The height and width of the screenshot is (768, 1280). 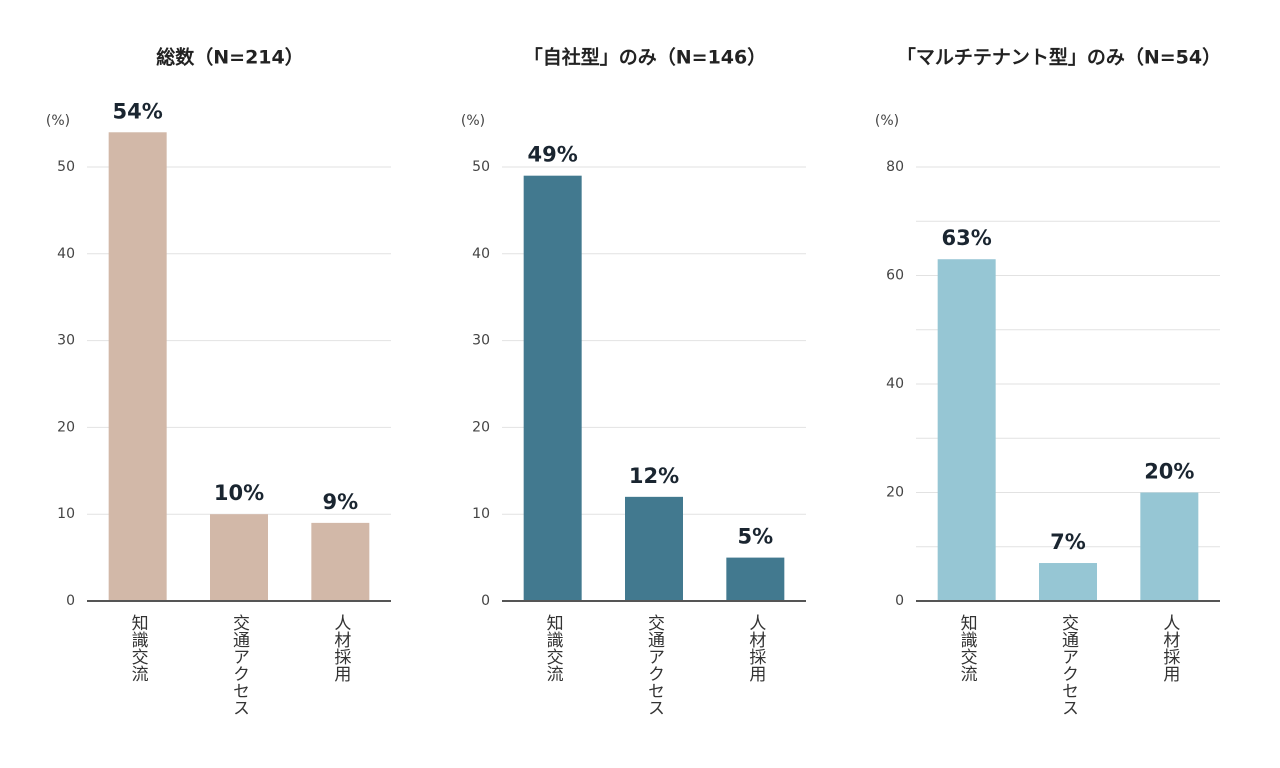 What do you see at coordinates (229, 57) in the screenshot?
I see `chart-title: 総数（N=214）` at bounding box center [229, 57].